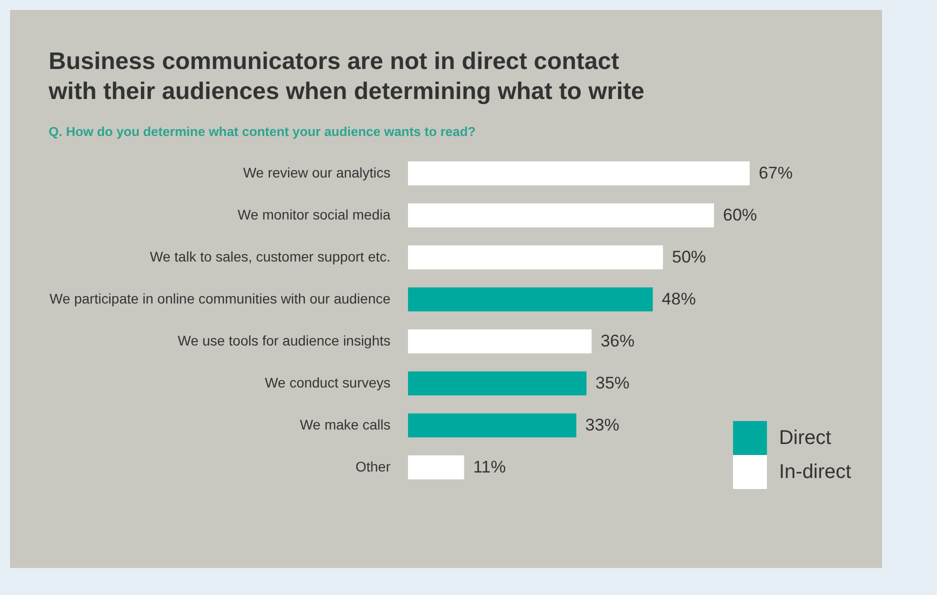  Describe the element at coordinates (815, 471) in the screenshot. I see `legend-label: In-direct` at that location.